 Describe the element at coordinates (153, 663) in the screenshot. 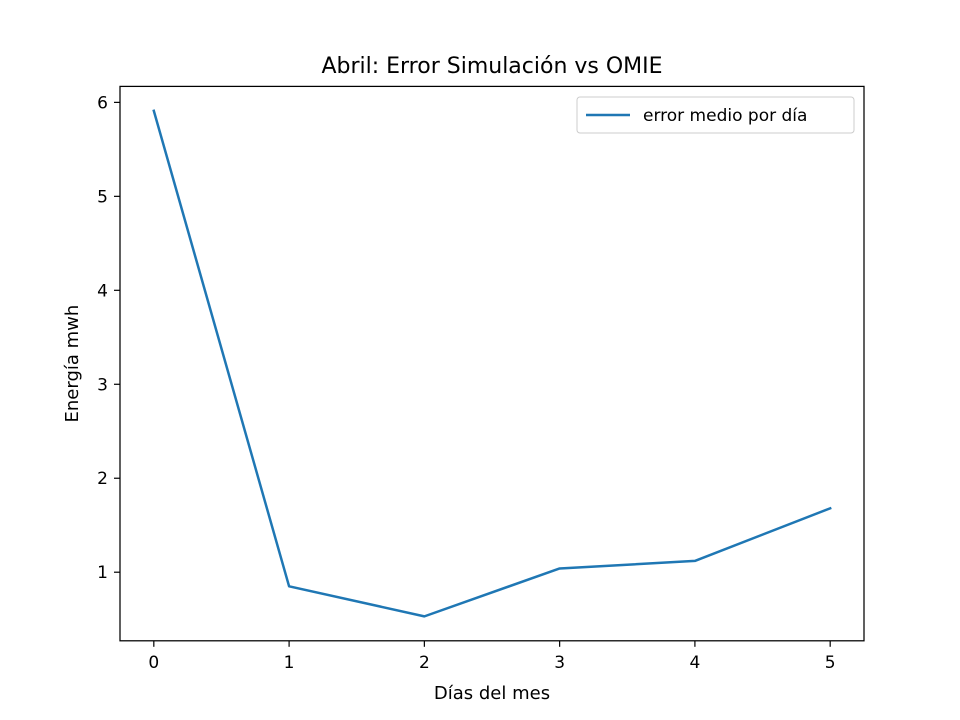

I see `x-tick-label: 0` at that location.